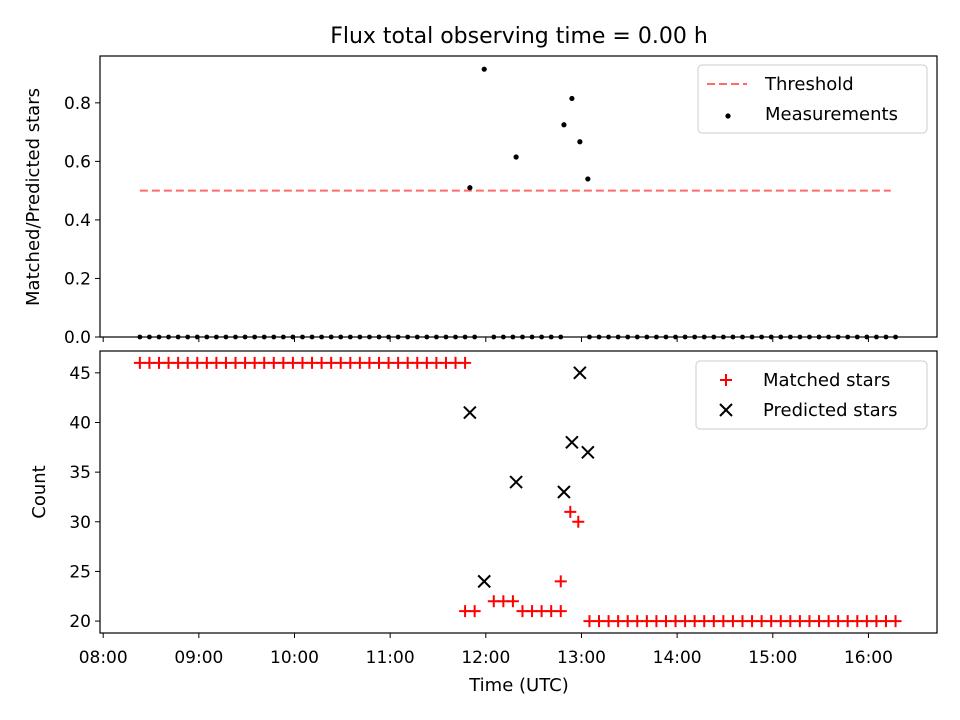  What do you see at coordinates (77, 221) in the screenshot?
I see `top-y-tick-label: 0.4` at bounding box center [77, 221].